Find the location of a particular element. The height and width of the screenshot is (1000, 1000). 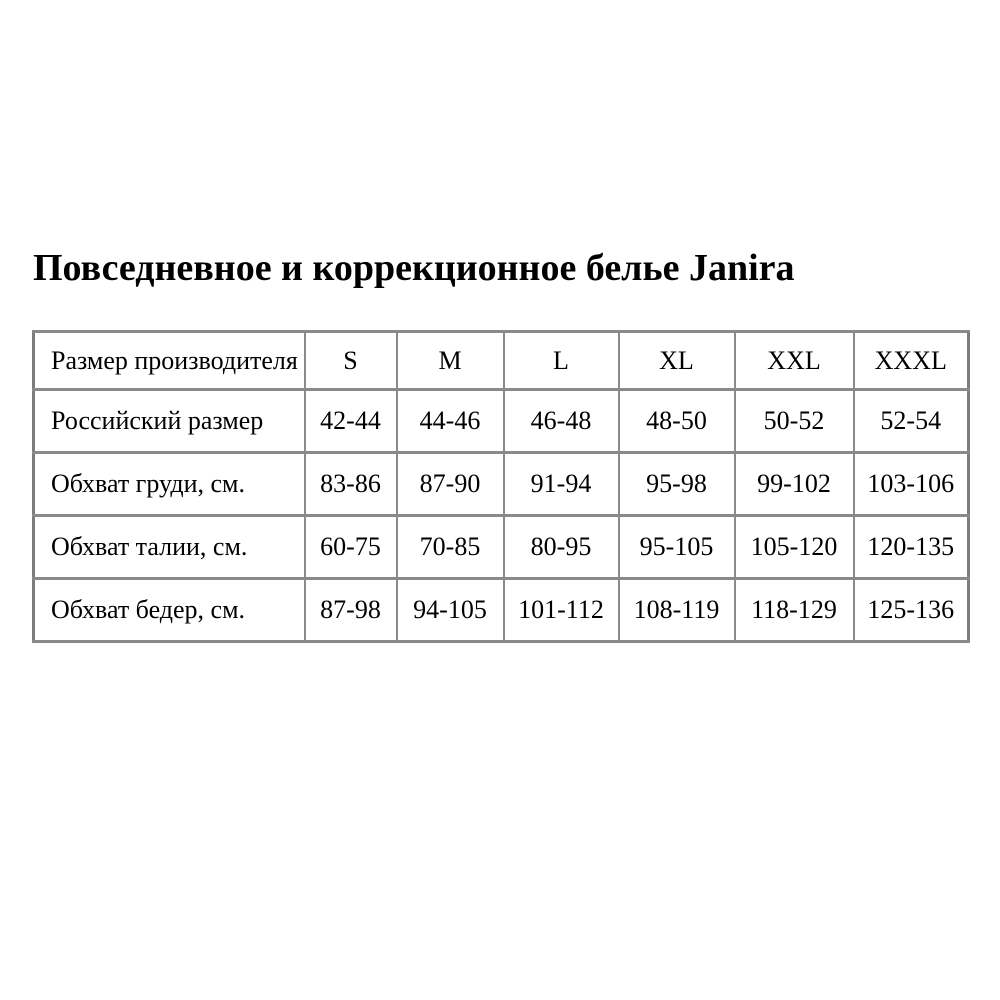

size-header-cell-m: M is located at coordinates (450, 360).